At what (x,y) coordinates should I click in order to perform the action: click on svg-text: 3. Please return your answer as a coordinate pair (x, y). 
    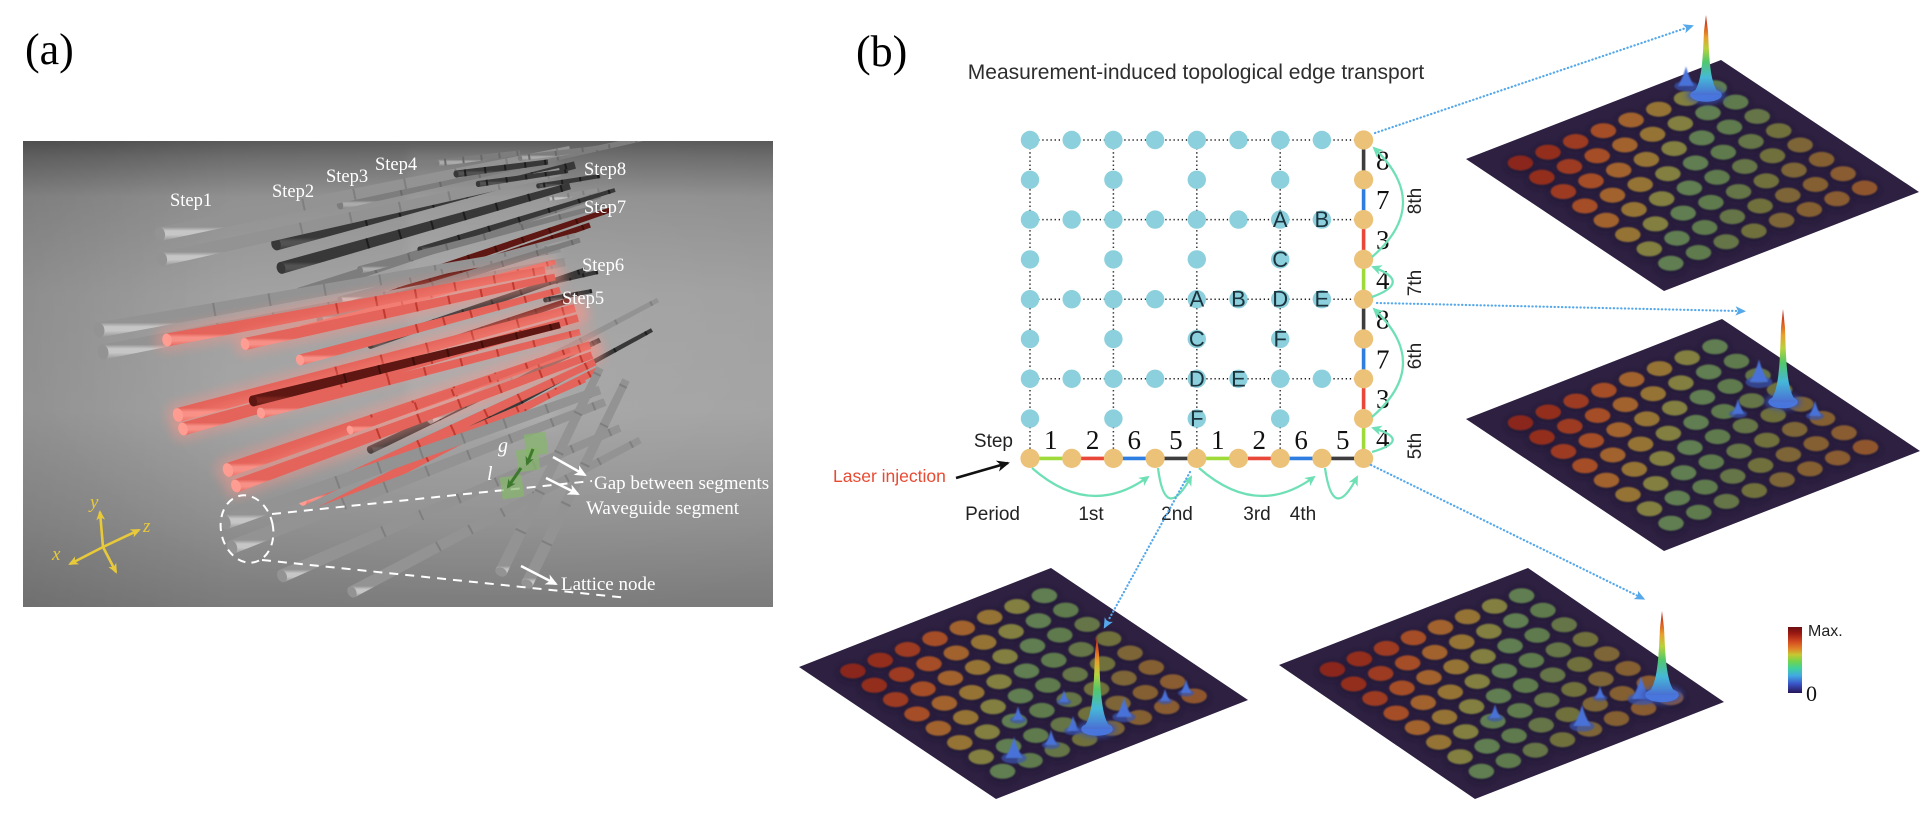
    Looking at the image, I should click on (1383, 399).